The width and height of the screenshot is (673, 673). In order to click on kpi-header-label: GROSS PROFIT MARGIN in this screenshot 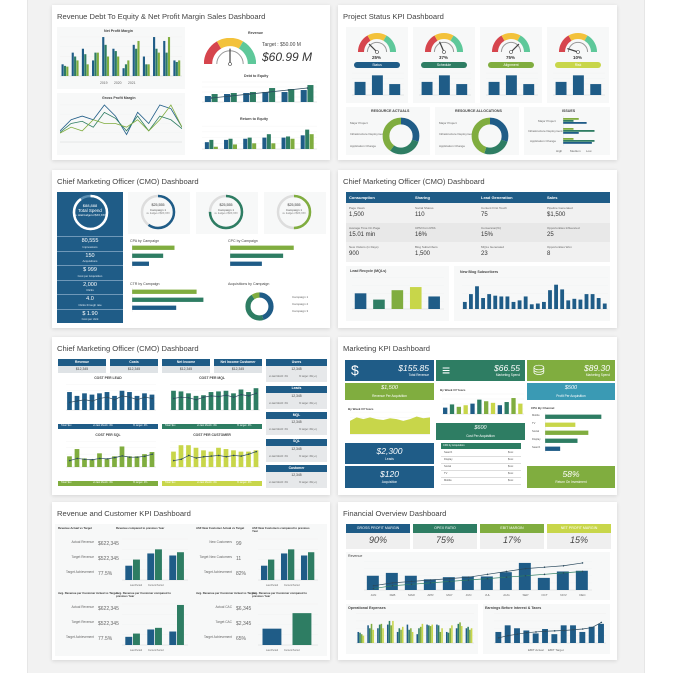, I will do `click(378, 527)`.